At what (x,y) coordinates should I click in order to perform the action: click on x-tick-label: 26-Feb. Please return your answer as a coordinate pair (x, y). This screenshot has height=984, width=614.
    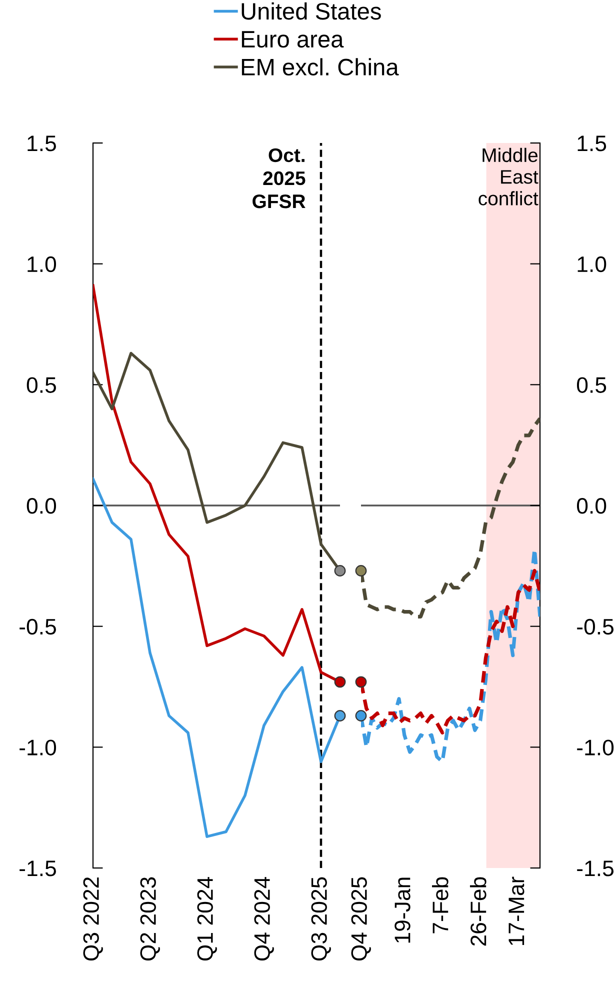
    Looking at the image, I should click on (478, 911).